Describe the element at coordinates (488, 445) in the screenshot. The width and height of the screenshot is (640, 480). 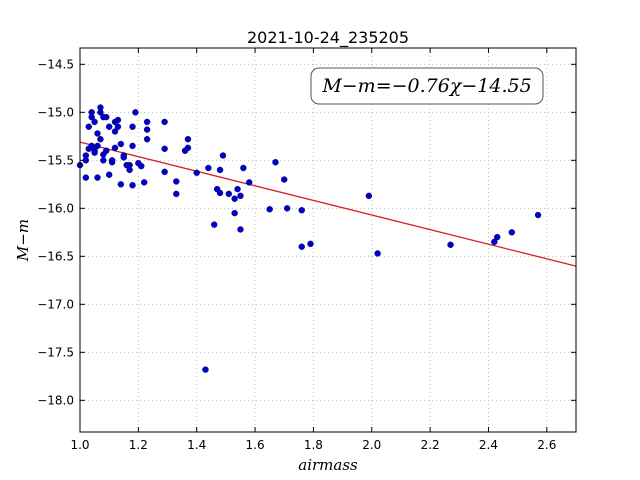
I see `x-tick-label: 2.4` at that location.